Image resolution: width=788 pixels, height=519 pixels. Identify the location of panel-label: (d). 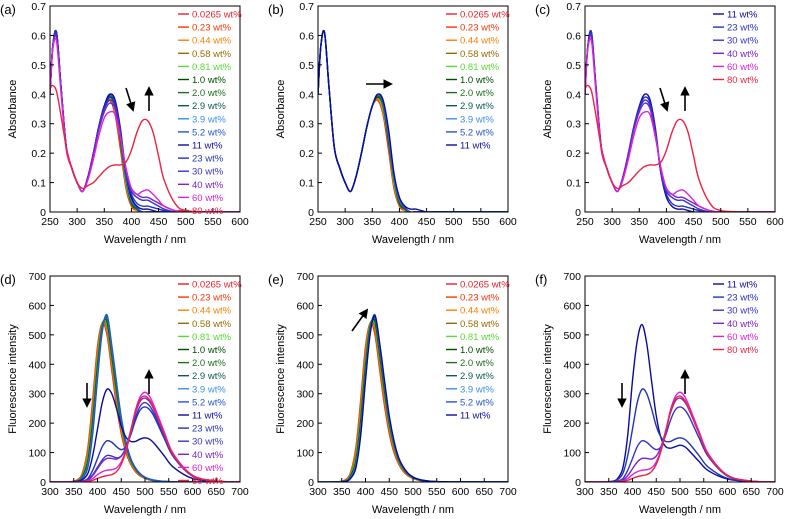
(8, 279).